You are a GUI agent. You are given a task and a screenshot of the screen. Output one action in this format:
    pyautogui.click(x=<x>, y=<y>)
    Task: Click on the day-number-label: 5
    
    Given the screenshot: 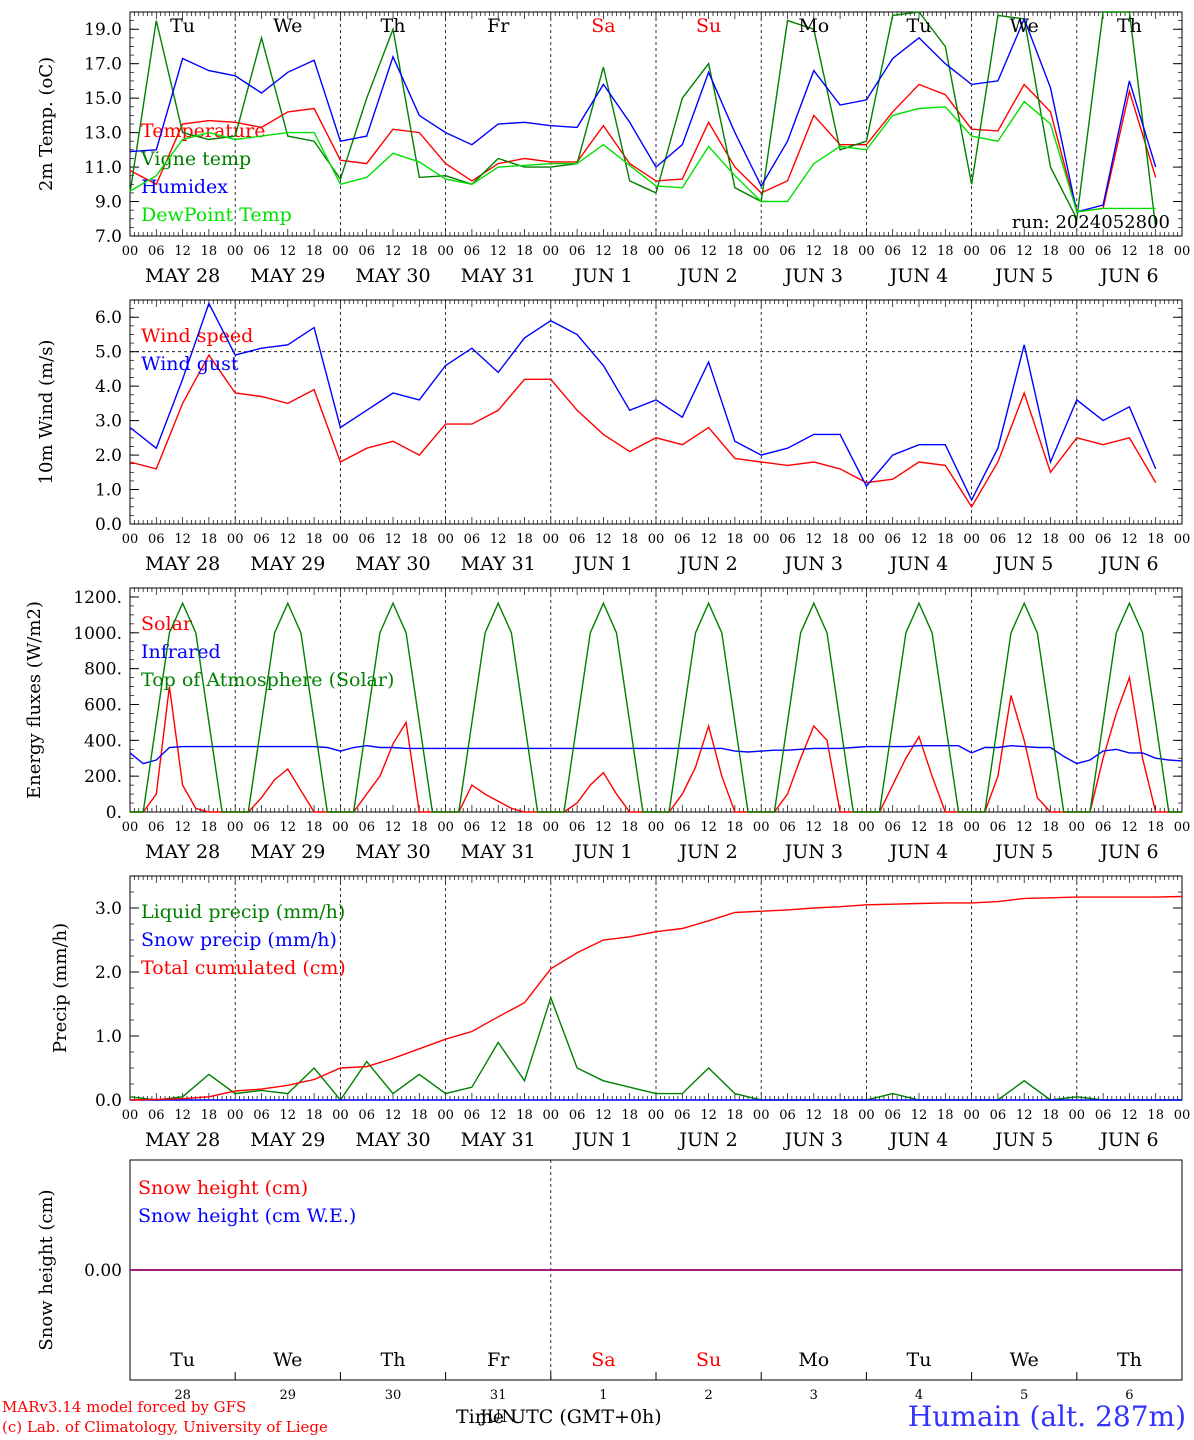 What is the action you would take?
    pyautogui.click(x=1024, y=1395)
    